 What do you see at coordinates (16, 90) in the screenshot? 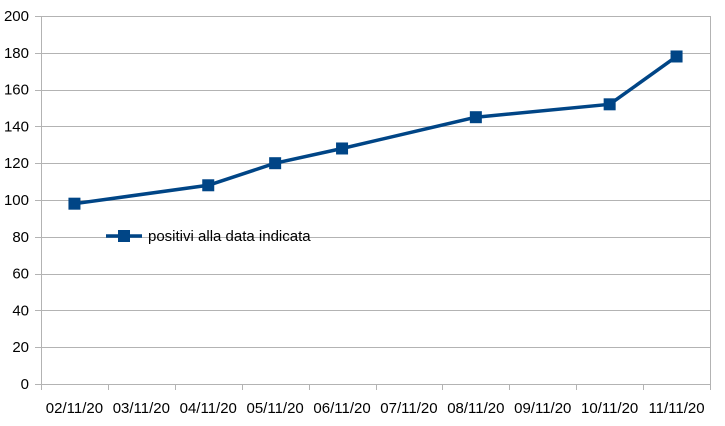
I see `y-tick-label: 160` at bounding box center [16, 90].